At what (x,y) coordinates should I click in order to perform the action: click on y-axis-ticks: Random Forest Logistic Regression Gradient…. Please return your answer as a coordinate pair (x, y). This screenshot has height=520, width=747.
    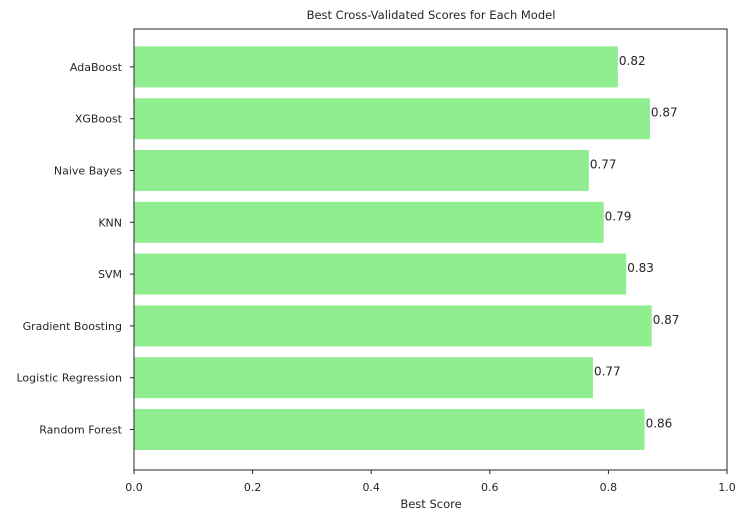
    Looking at the image, I should click on (75, 249).